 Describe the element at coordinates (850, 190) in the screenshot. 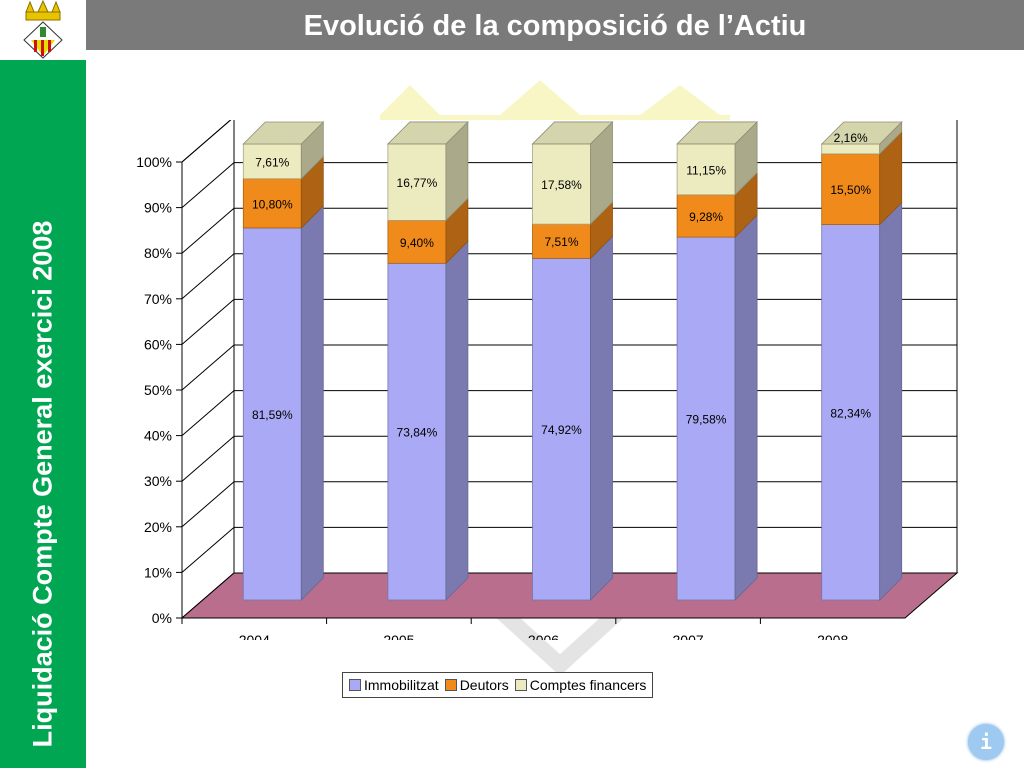

I see `data-label-deutors: 15,50%` at that location.